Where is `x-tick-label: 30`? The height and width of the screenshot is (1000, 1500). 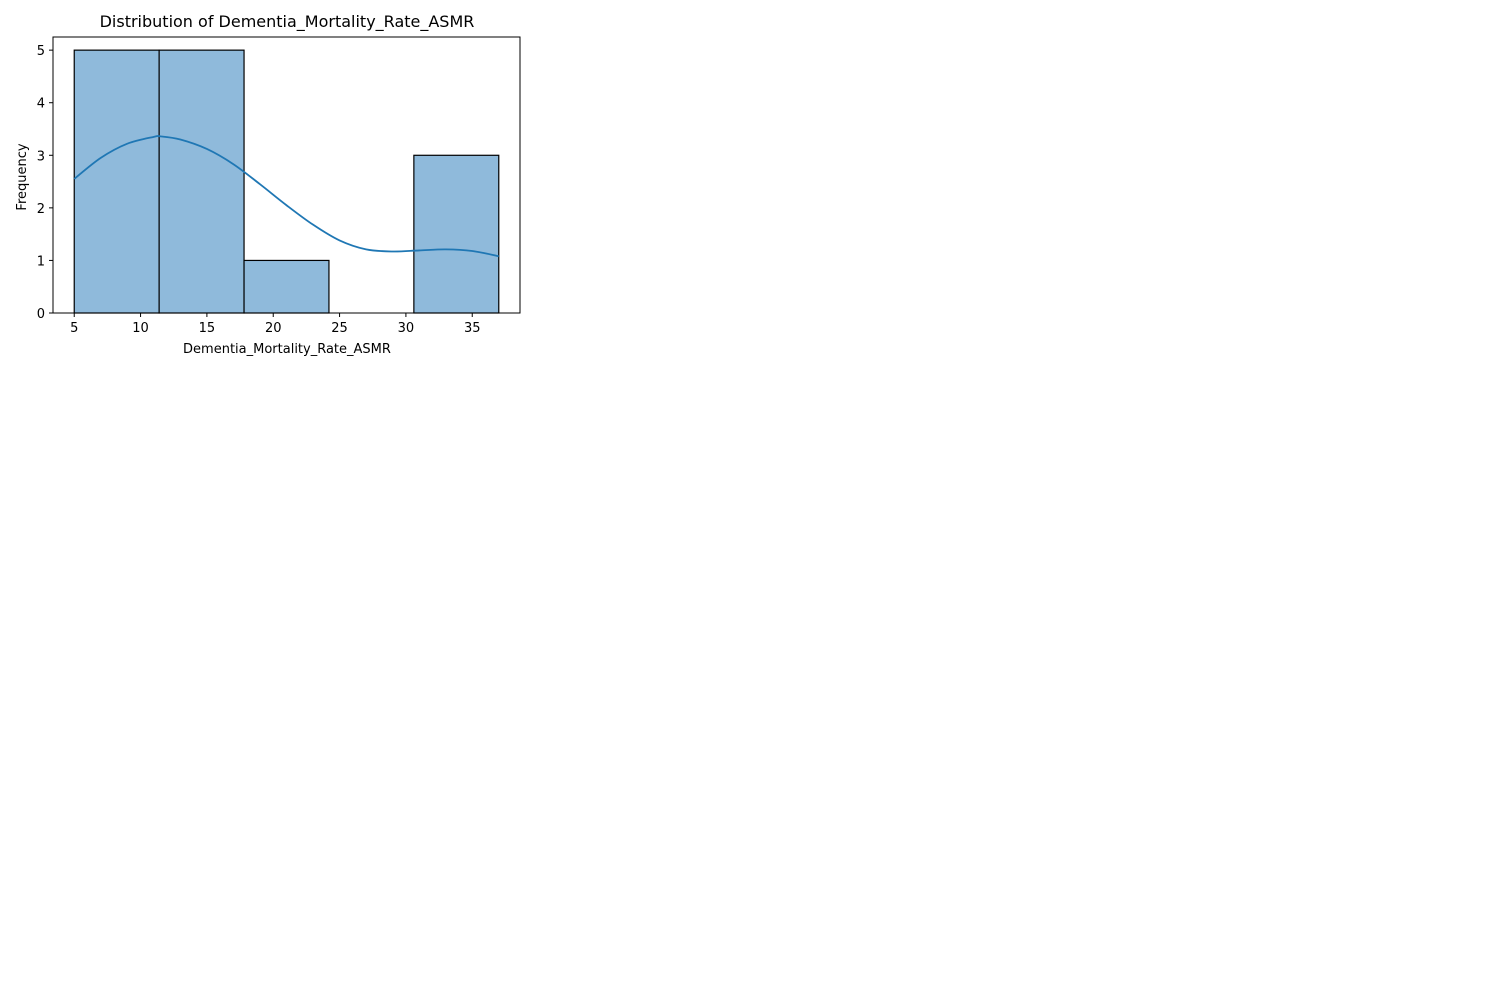
x-tick-label: 30 is located at coordinates (406, 328).